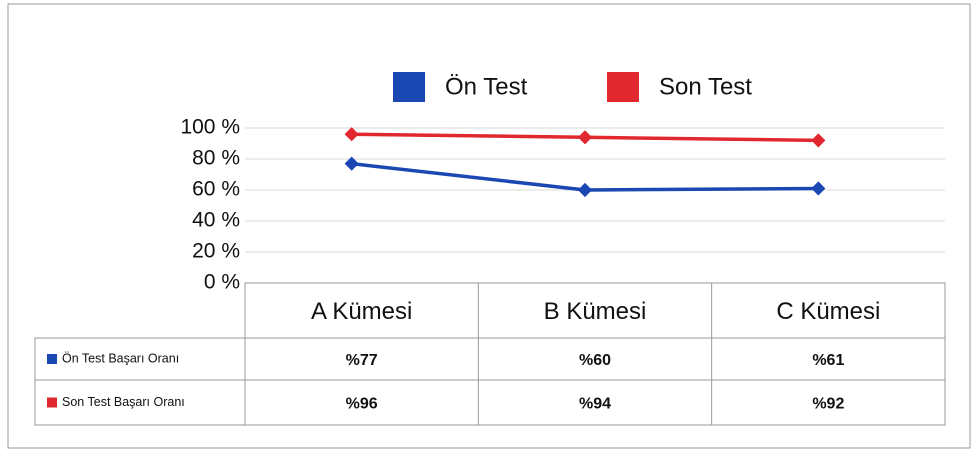 The height and width of the screenshot is (454, 979). Describe the element at coordinates (828, 311) in the screenshot. I see `category-label: C Kümesi` at that location.